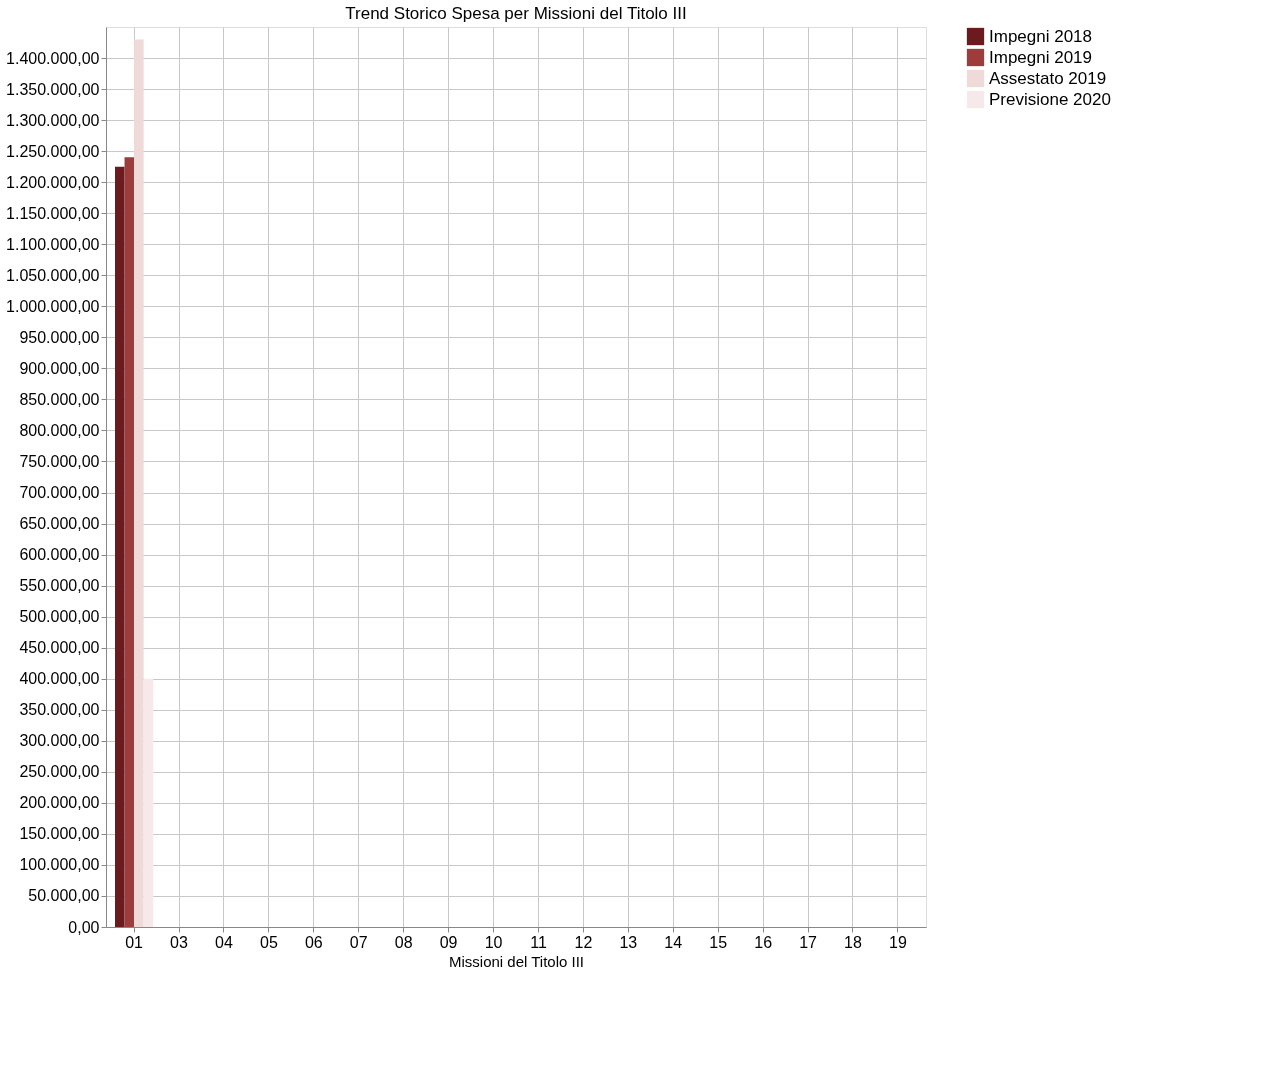 The width and height of the screenshot is (1269, 1073). Describe the element at coordinates (673, 942) in the screenshot. I see `x-tick-label: 14` at that location.